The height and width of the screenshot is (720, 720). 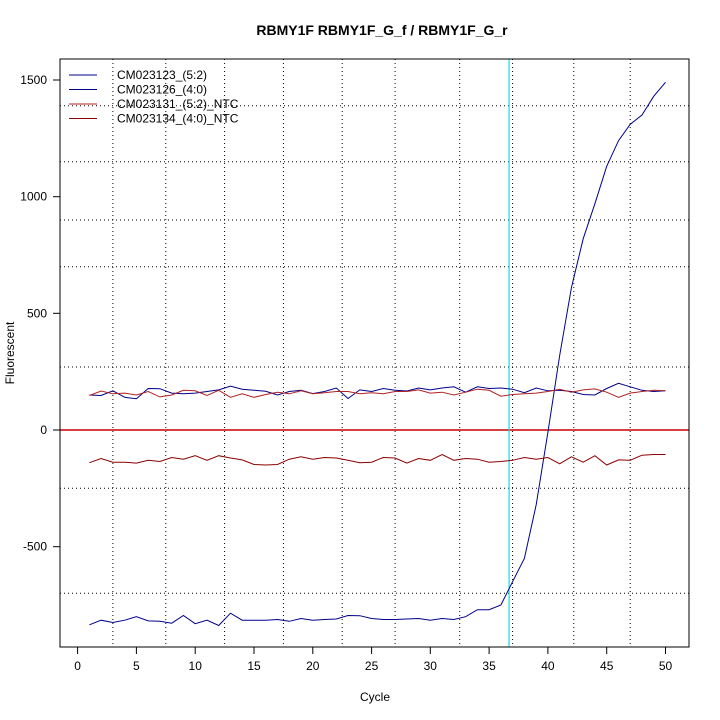 I want to click on x-axis-title: Cycle, so click(x=375, y=697).